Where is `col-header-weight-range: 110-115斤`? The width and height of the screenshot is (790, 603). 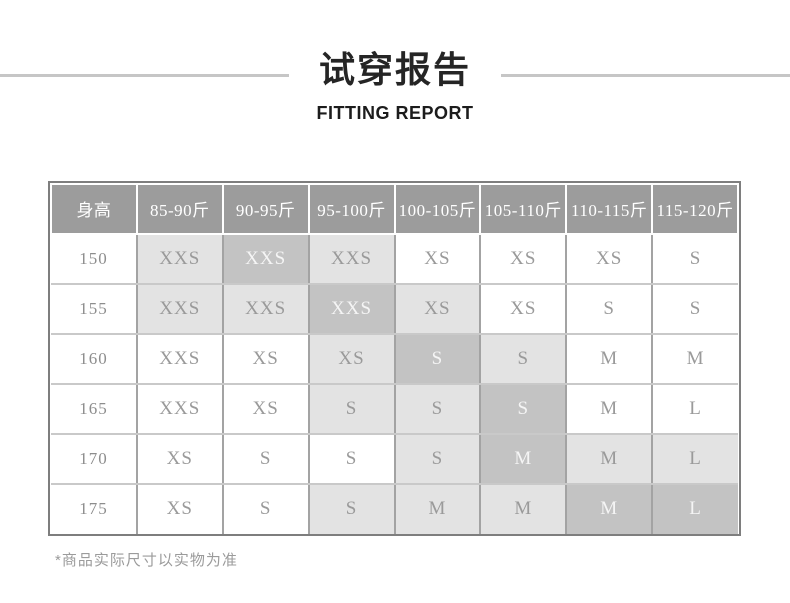 col-header-weight-range: 110-115斤 is located at coordinates (609, 208).